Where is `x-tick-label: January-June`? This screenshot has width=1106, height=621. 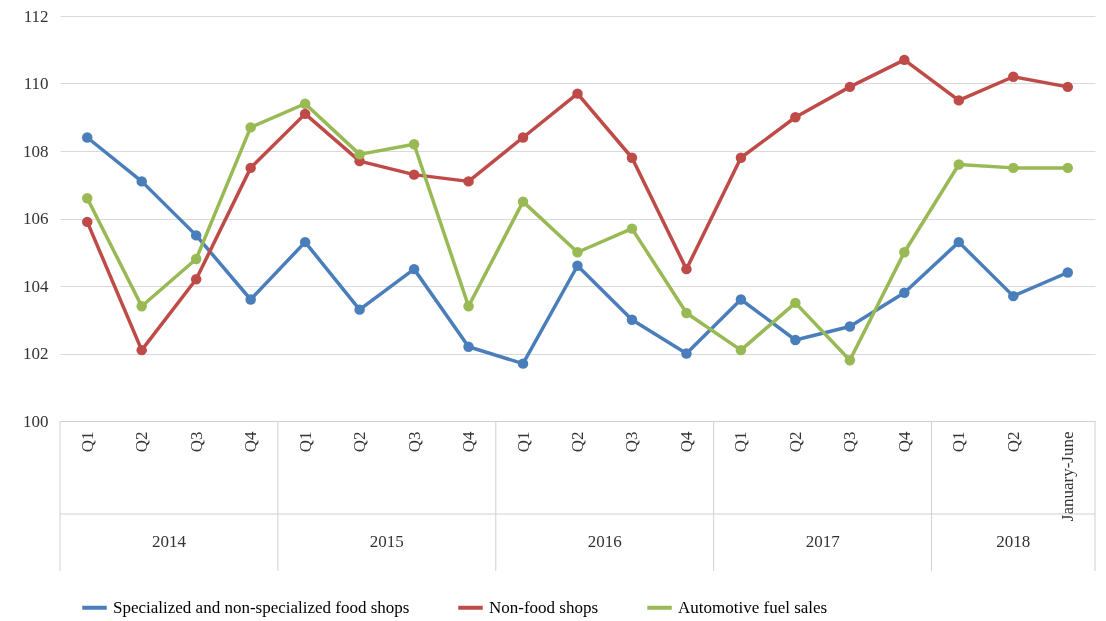
x-tick-label: January-June is located at coordinates (1068, 476).